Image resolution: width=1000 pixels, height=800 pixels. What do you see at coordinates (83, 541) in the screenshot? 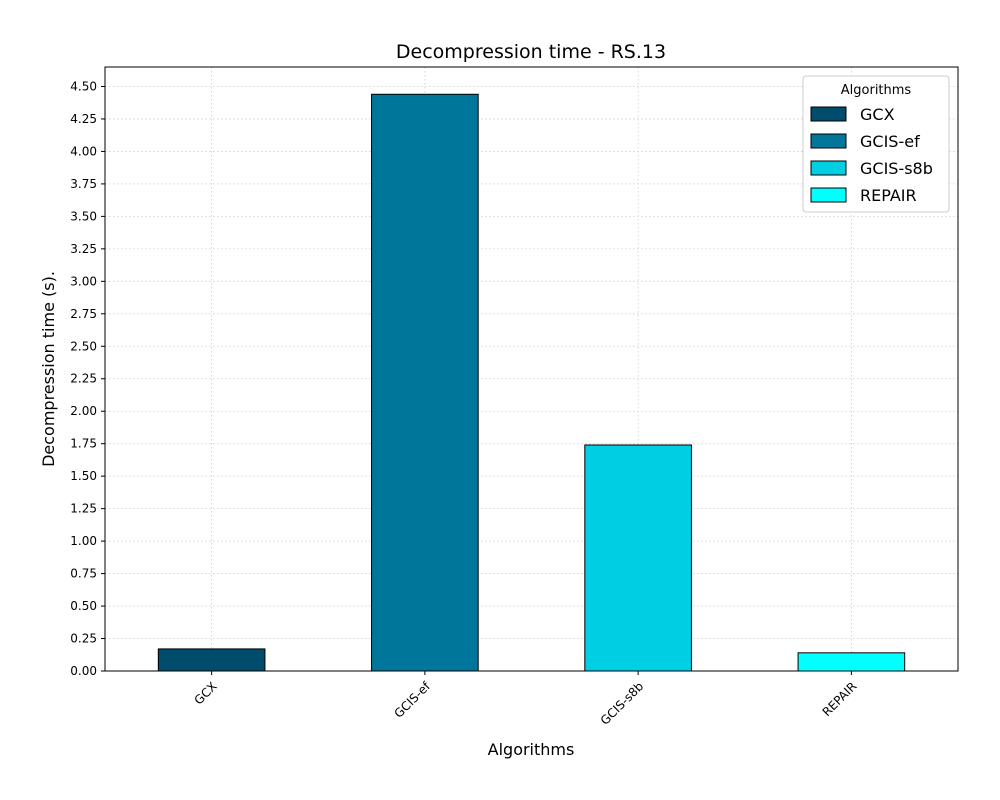
I see `y-tick-label: 1.00` at bounding box center [83, 541].